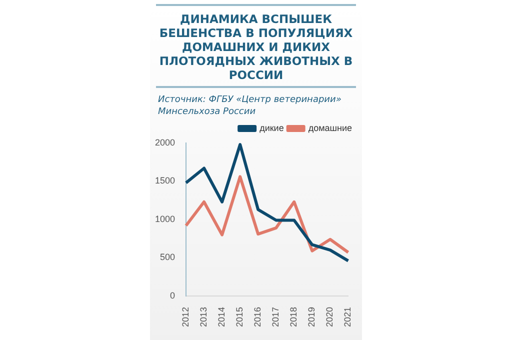  I want to click on y-tick-label: 2000, so click(165, 142).